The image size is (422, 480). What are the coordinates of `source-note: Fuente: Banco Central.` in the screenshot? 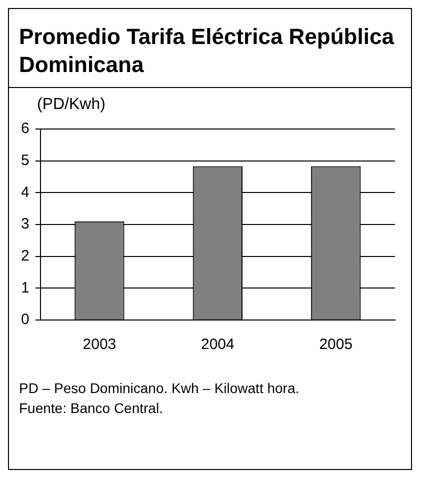 It's located at (91, 408).